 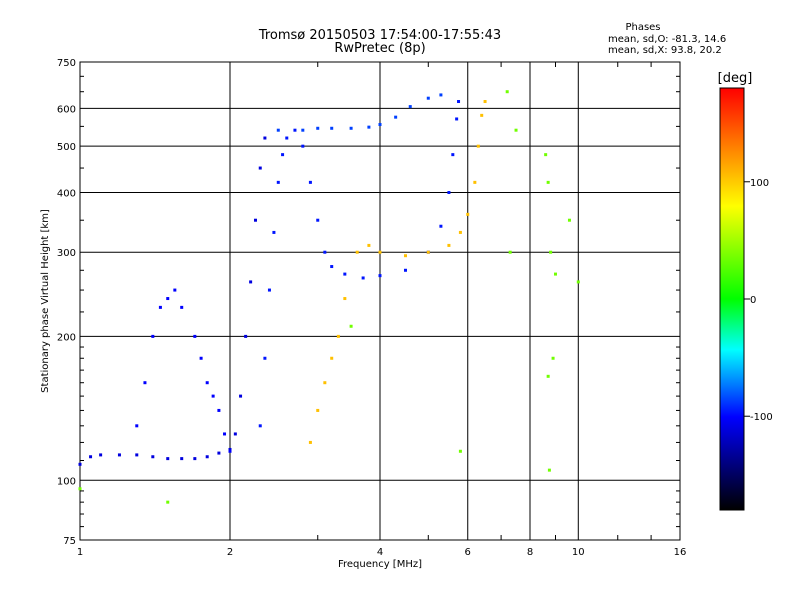 What do you see at coordinates (69, 541) in the screenshot?
I see `y-tick-label: 75` at bounding box center [69, 541].